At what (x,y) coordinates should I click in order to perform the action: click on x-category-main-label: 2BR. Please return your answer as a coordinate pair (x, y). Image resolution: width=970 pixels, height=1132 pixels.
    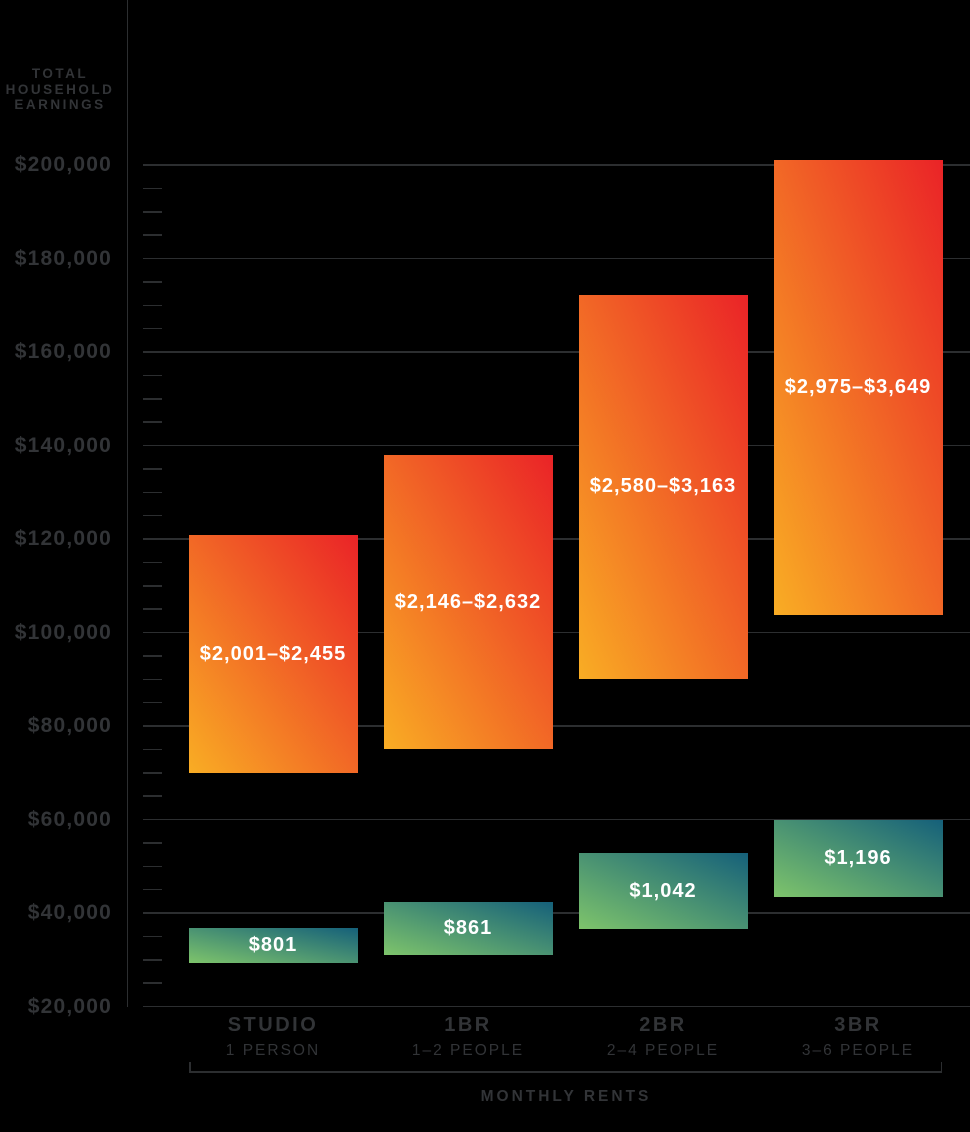
    Looking at the image, I should click on (663, 1025).